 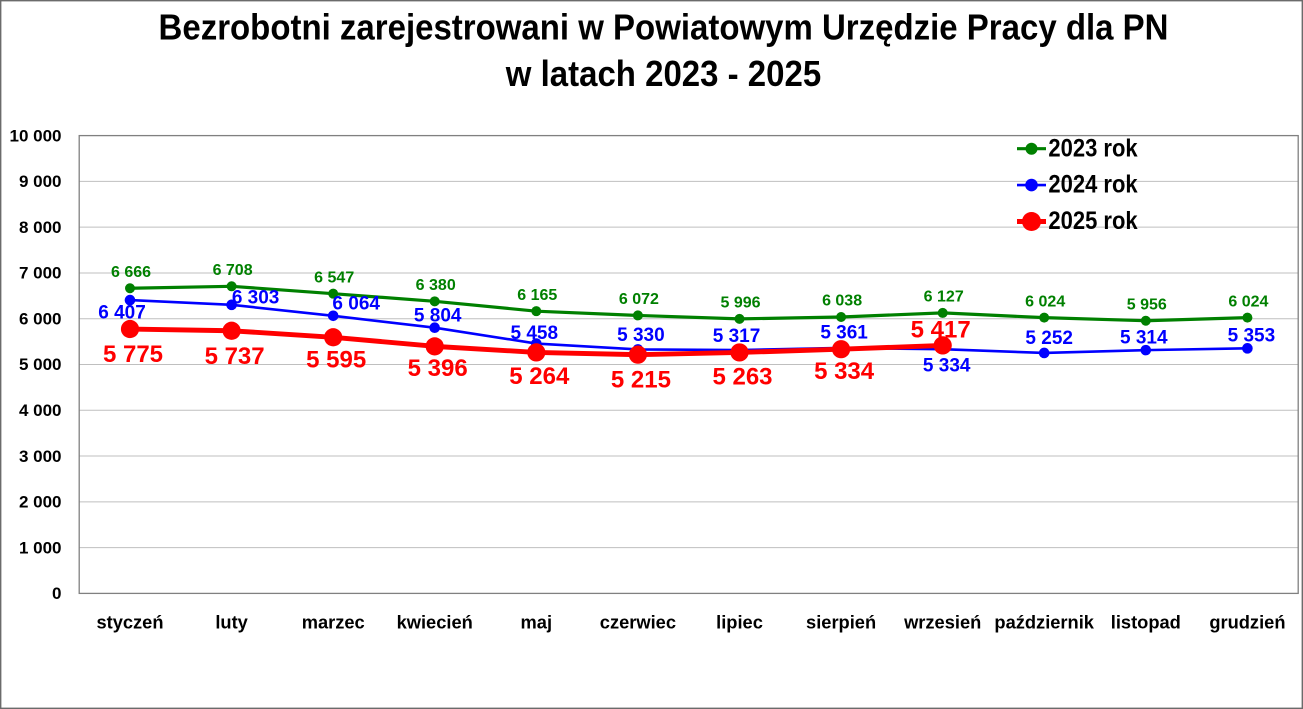 I want to click on svg-text: 5 215, so click(x=641, y=380).